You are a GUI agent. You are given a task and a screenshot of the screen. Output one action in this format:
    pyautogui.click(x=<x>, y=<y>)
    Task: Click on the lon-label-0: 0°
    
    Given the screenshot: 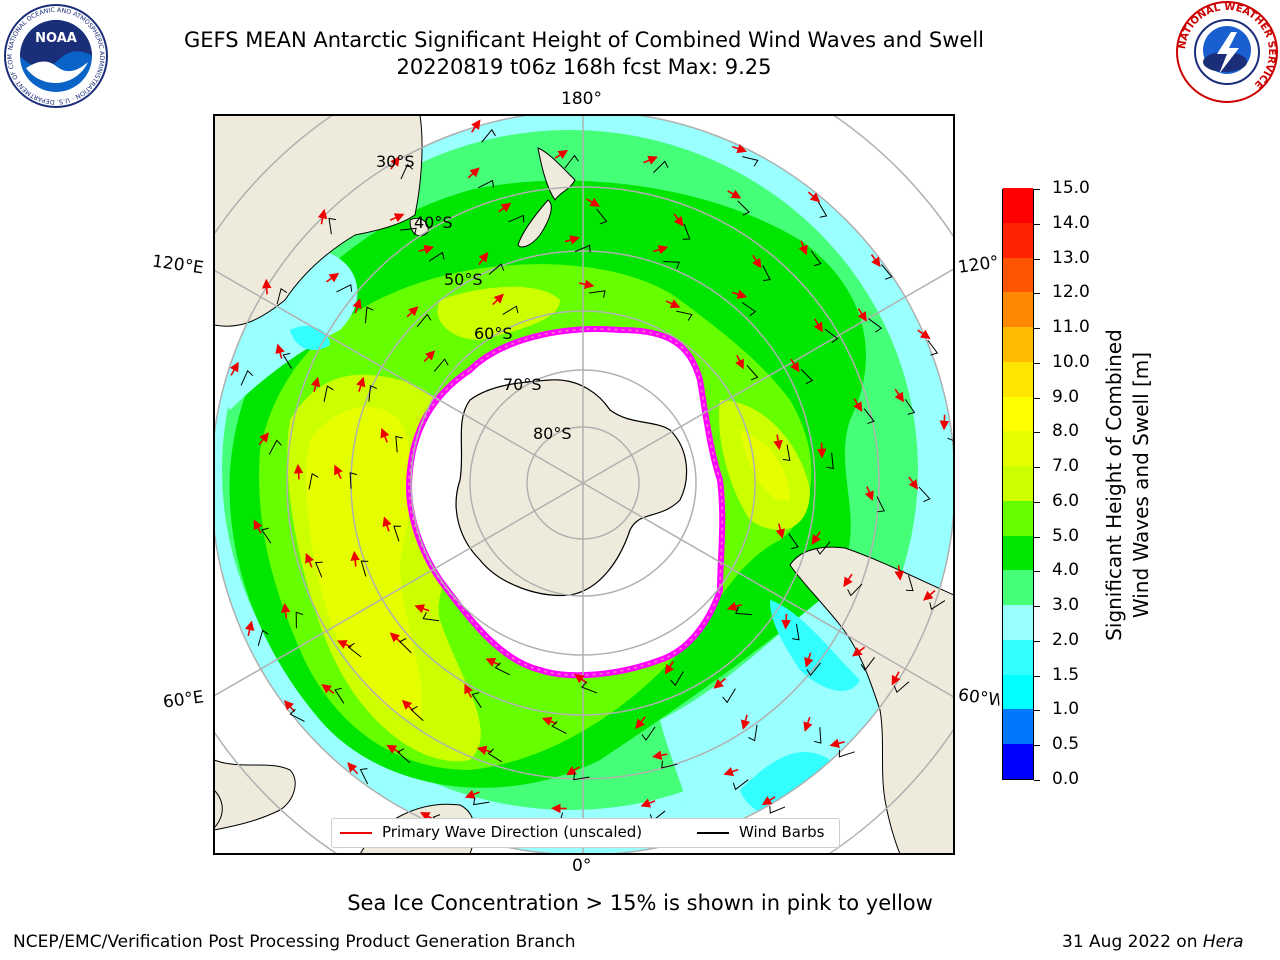 What is the action you would take?
    pyautogui.click(x=582, y=866)
    